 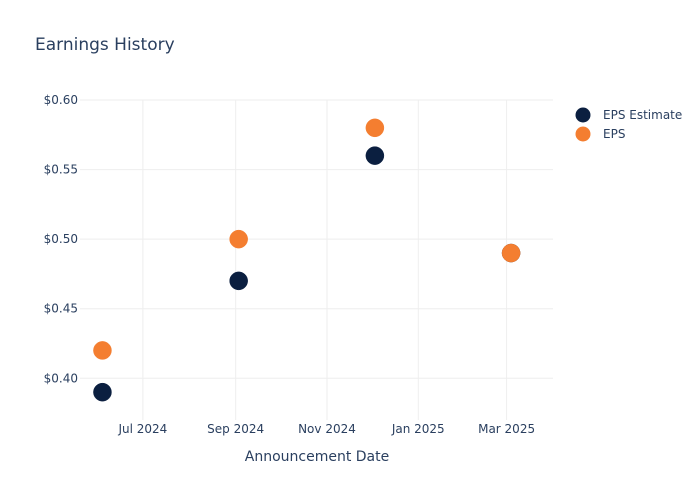 I want to click on legend-label: EPS Estimate, so click(x=642, y=115).